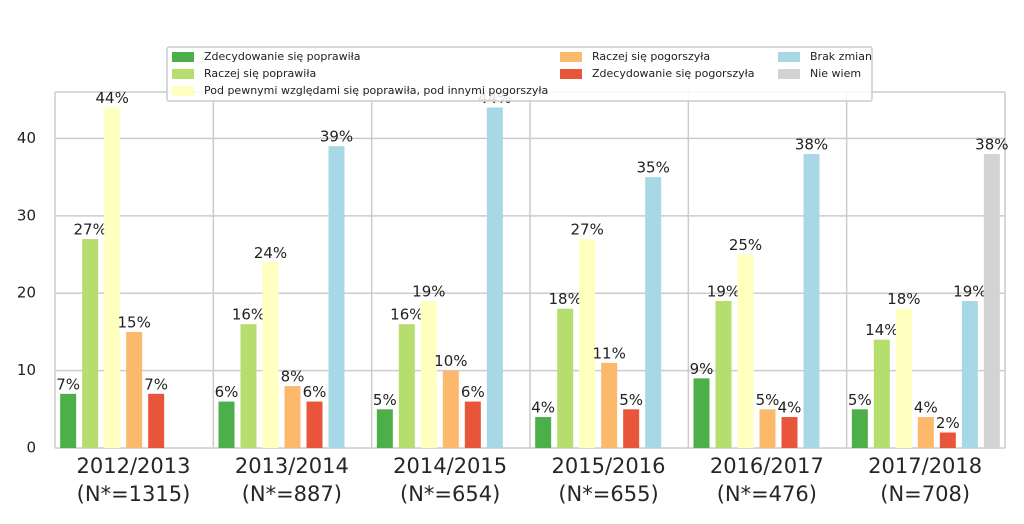 This screenshot has width=1024, height=524. I want to click on y-tick-label: 40, so click(26, 138).